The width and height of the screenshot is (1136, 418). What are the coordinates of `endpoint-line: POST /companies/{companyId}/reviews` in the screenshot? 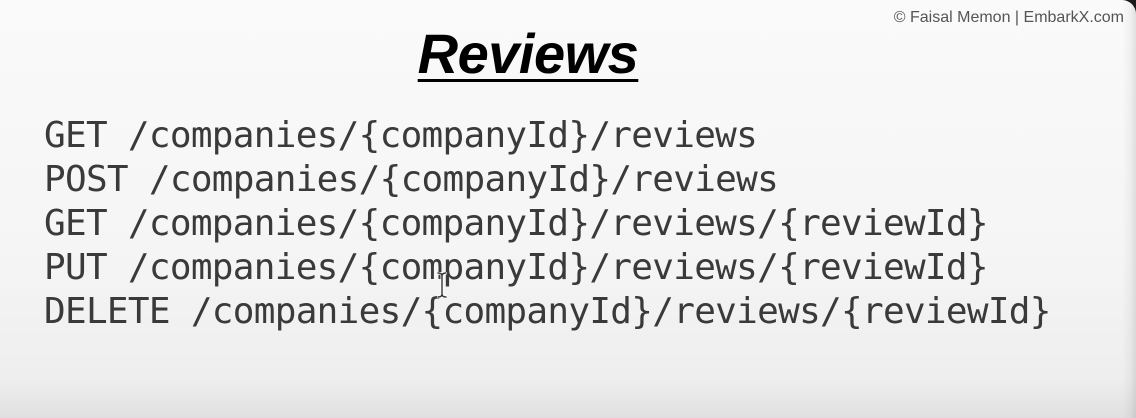 It's located at (547, 180).